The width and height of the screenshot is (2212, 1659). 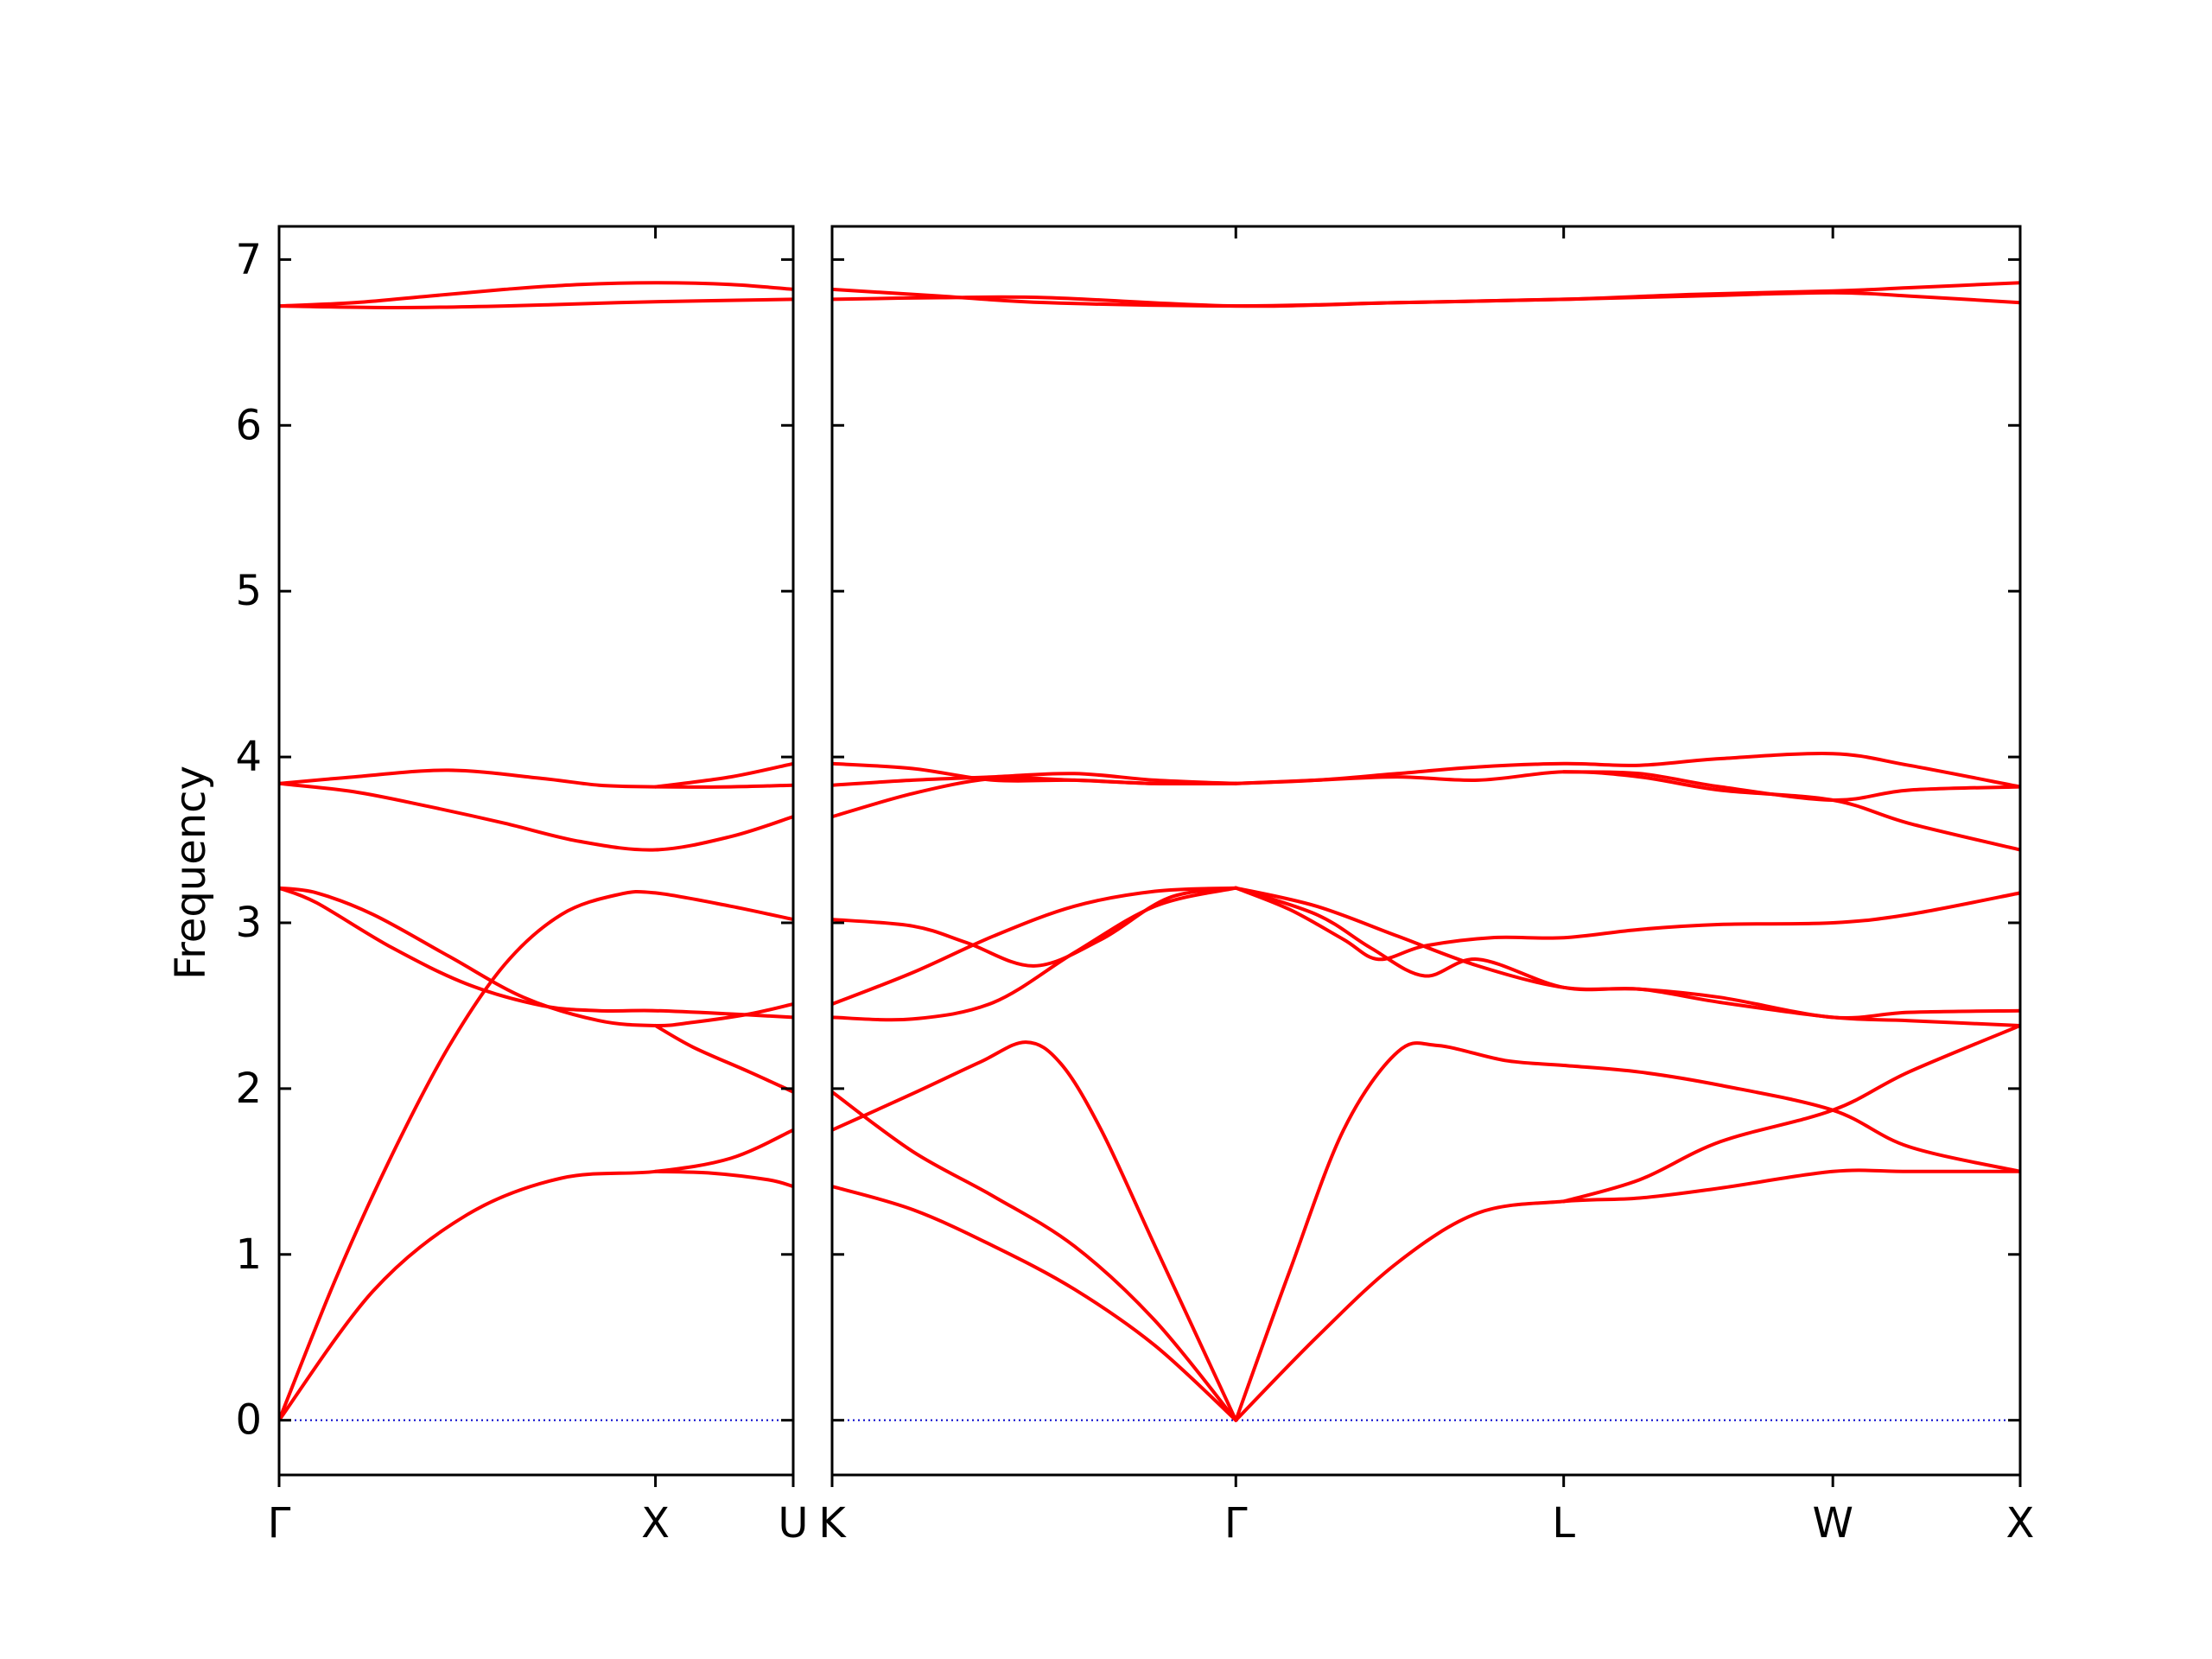 I want to click on y-tick-label: 1, so click(x=248, y=1254).